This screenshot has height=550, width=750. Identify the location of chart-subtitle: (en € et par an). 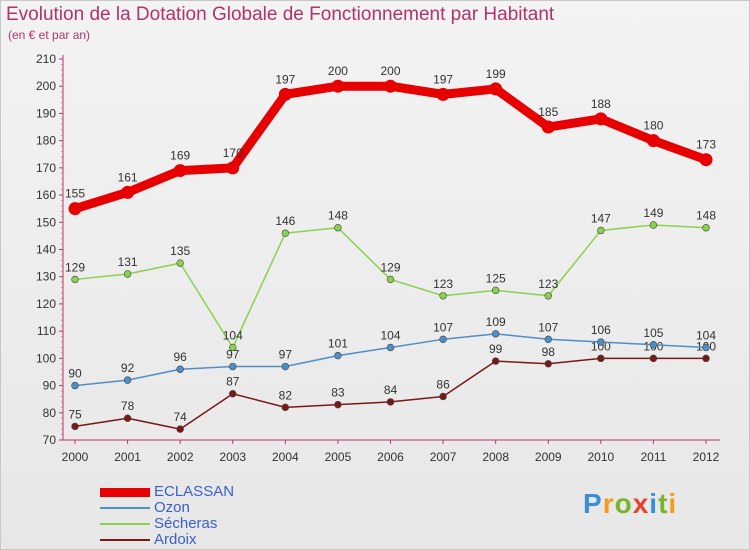
(49, 35).